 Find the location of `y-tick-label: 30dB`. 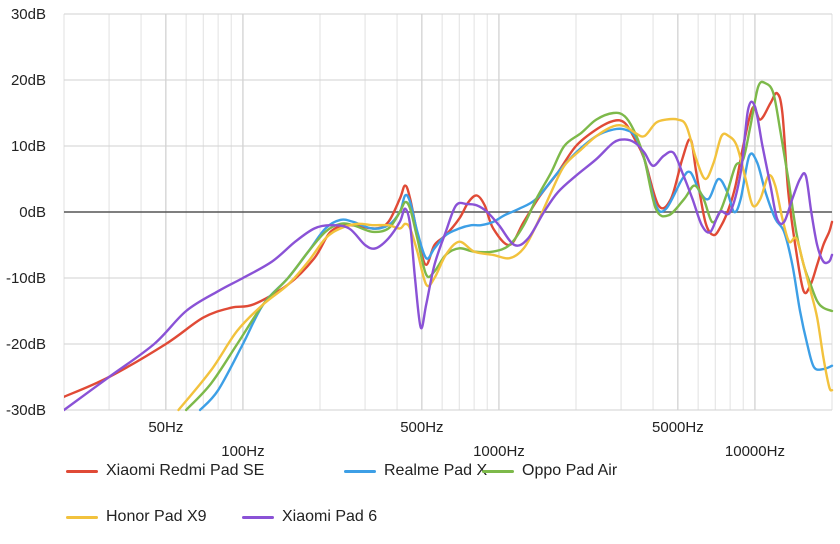

y-tick-label: 30dB is located at coordinates (28, 14).